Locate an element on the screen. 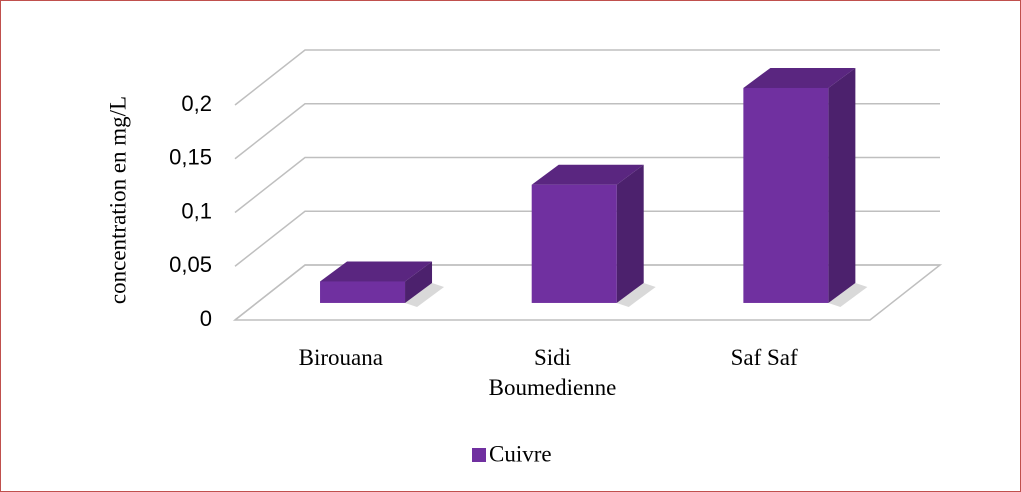 This screenshot has height=492, width=1021. y-axis-title: concentration en mg/L is located at coordinates (117, 200).